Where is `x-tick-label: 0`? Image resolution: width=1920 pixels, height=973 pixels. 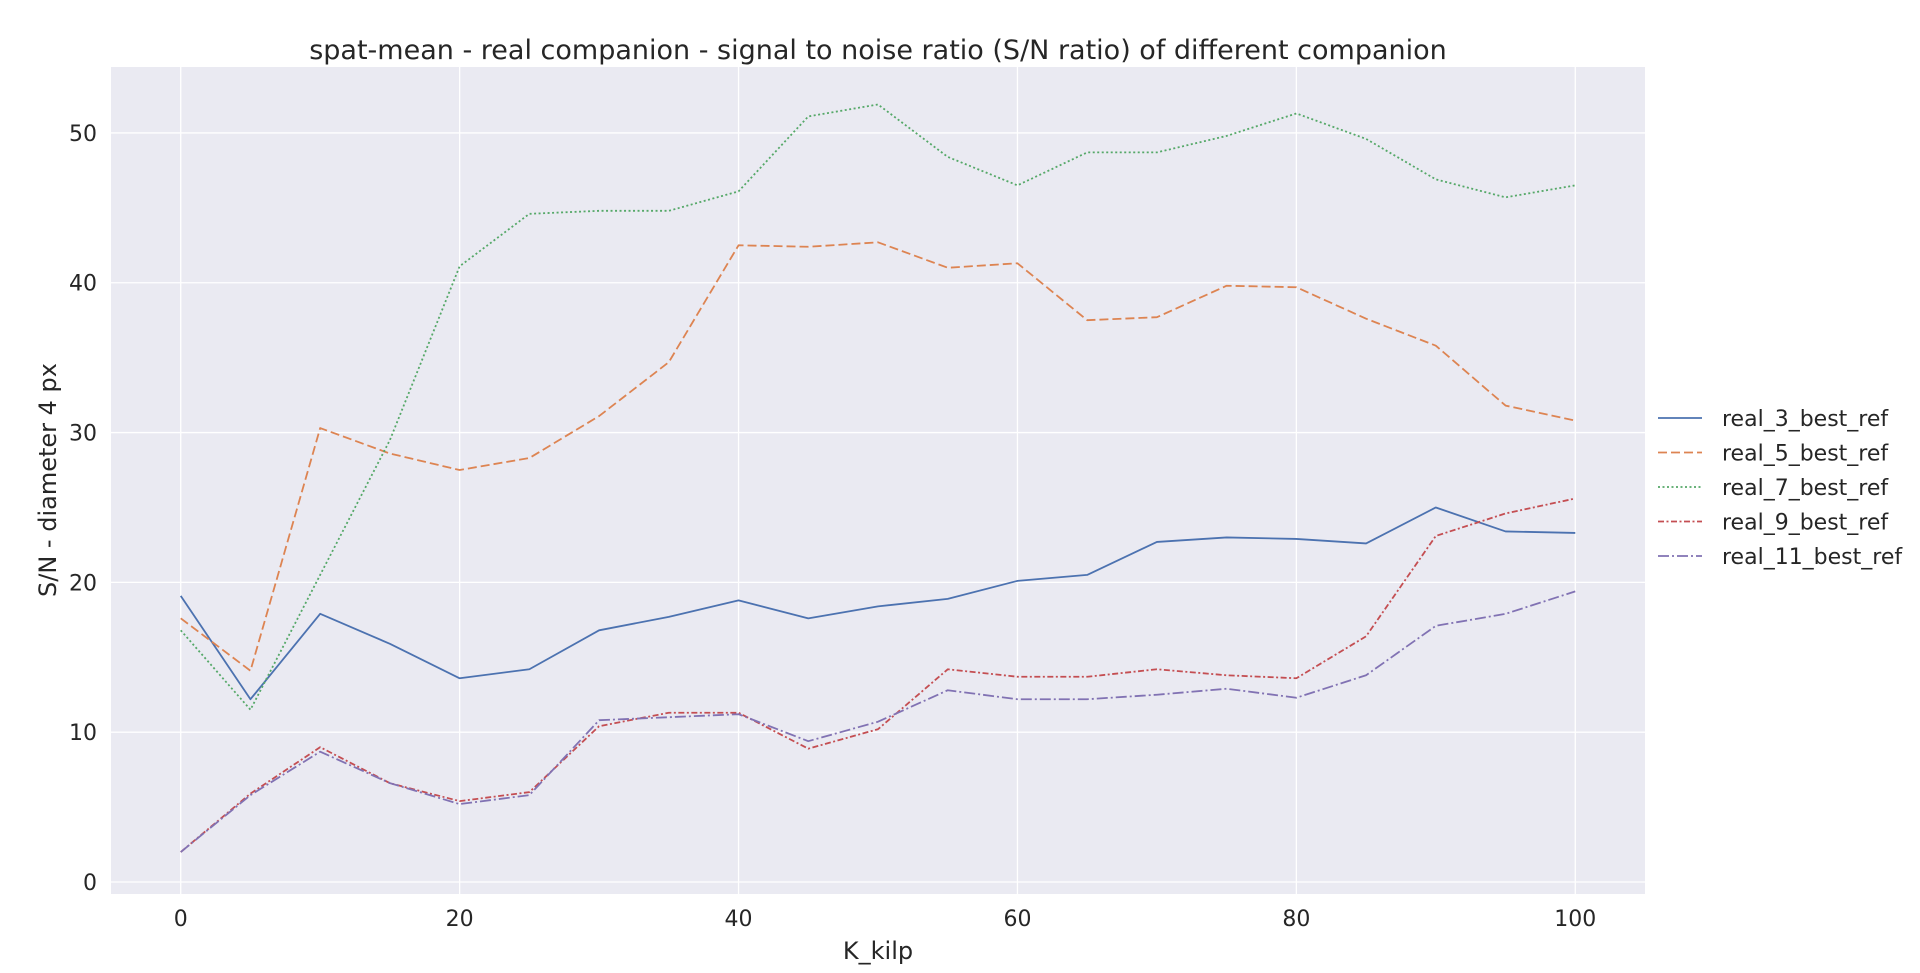
x-tick-label: 0 is located at coordinates (181, 919).